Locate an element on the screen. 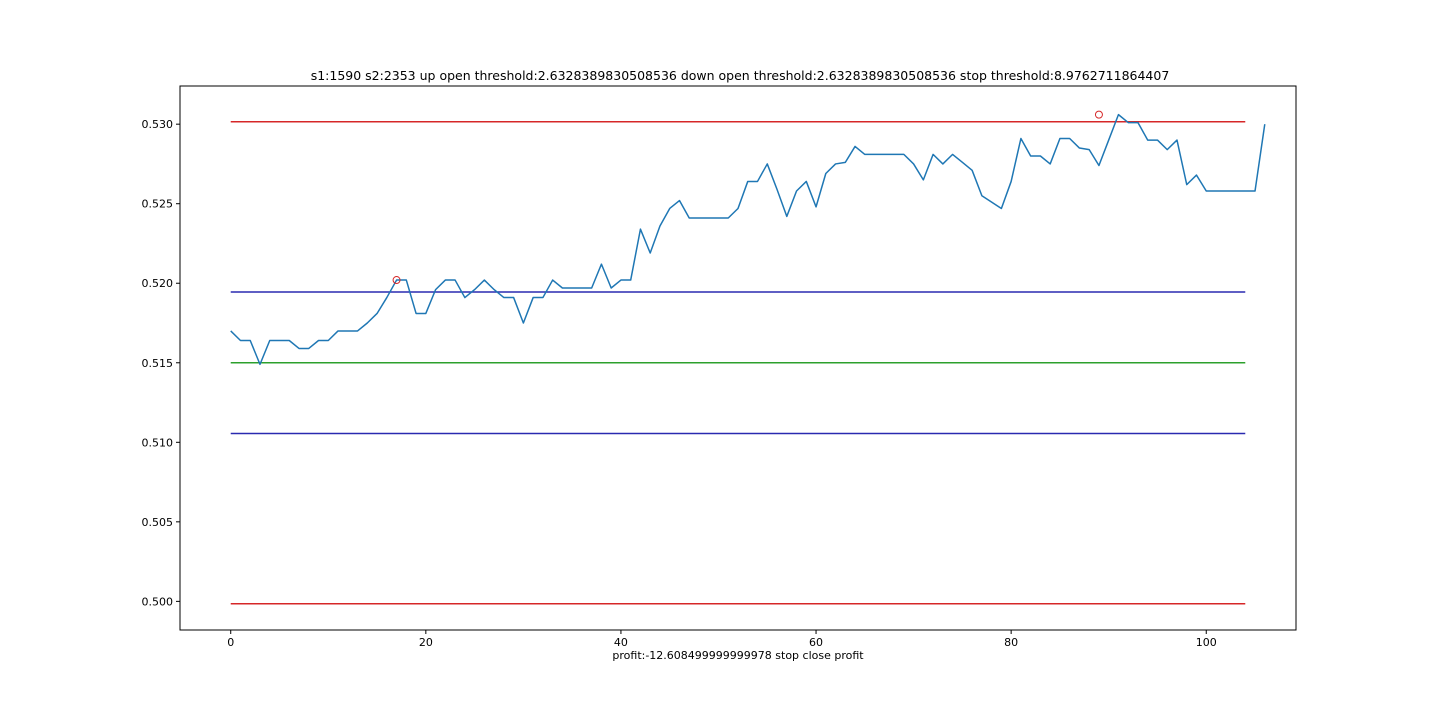 This screenshot has width=1440, height=720. x-tick-label: 40 is located at coordinates (621, 642).